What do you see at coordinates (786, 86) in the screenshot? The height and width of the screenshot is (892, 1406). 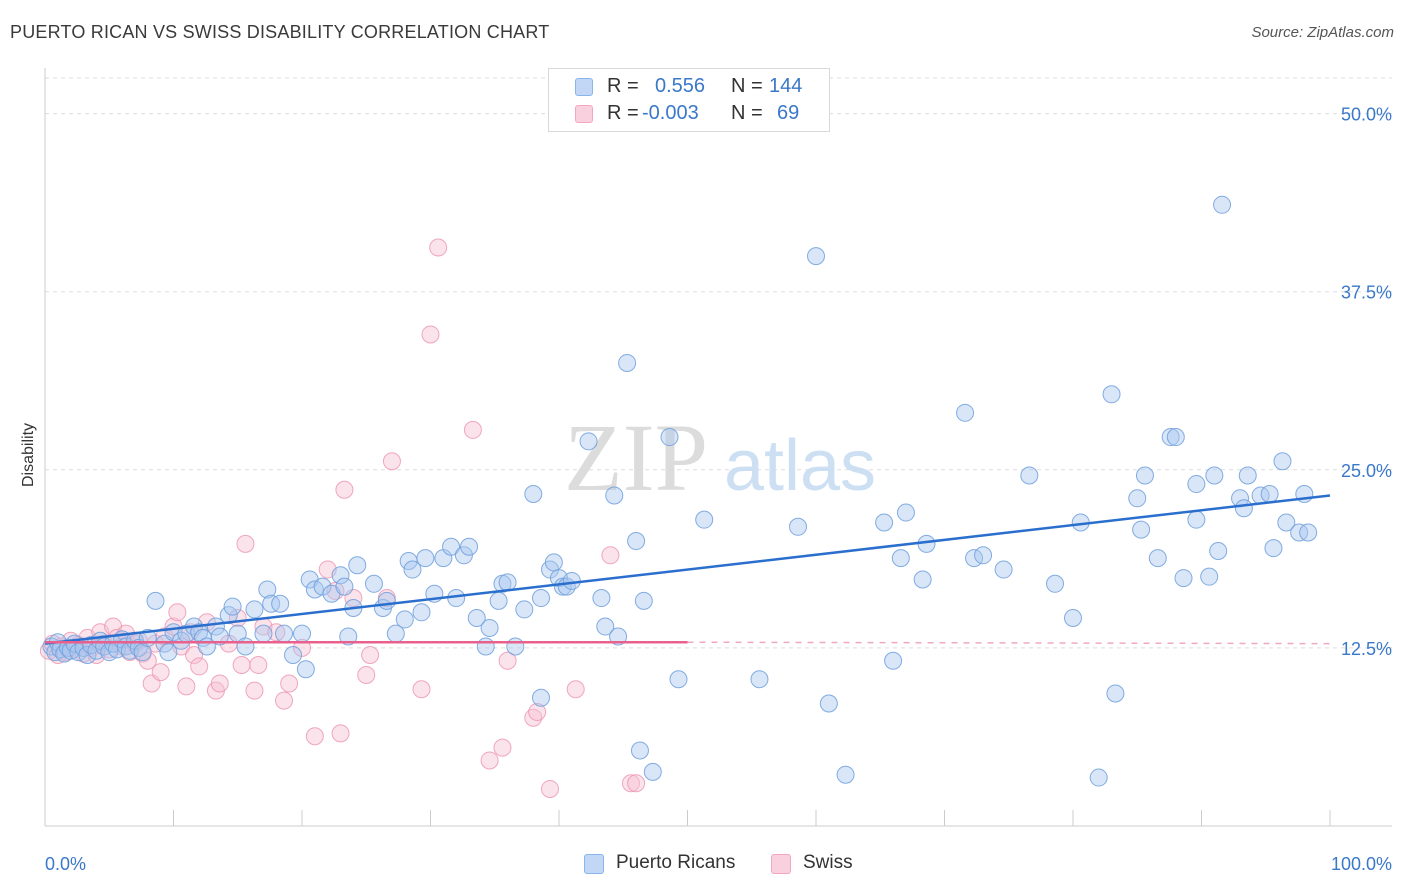 I see `legend-n-value: 144` at bounding box center [786, 86].